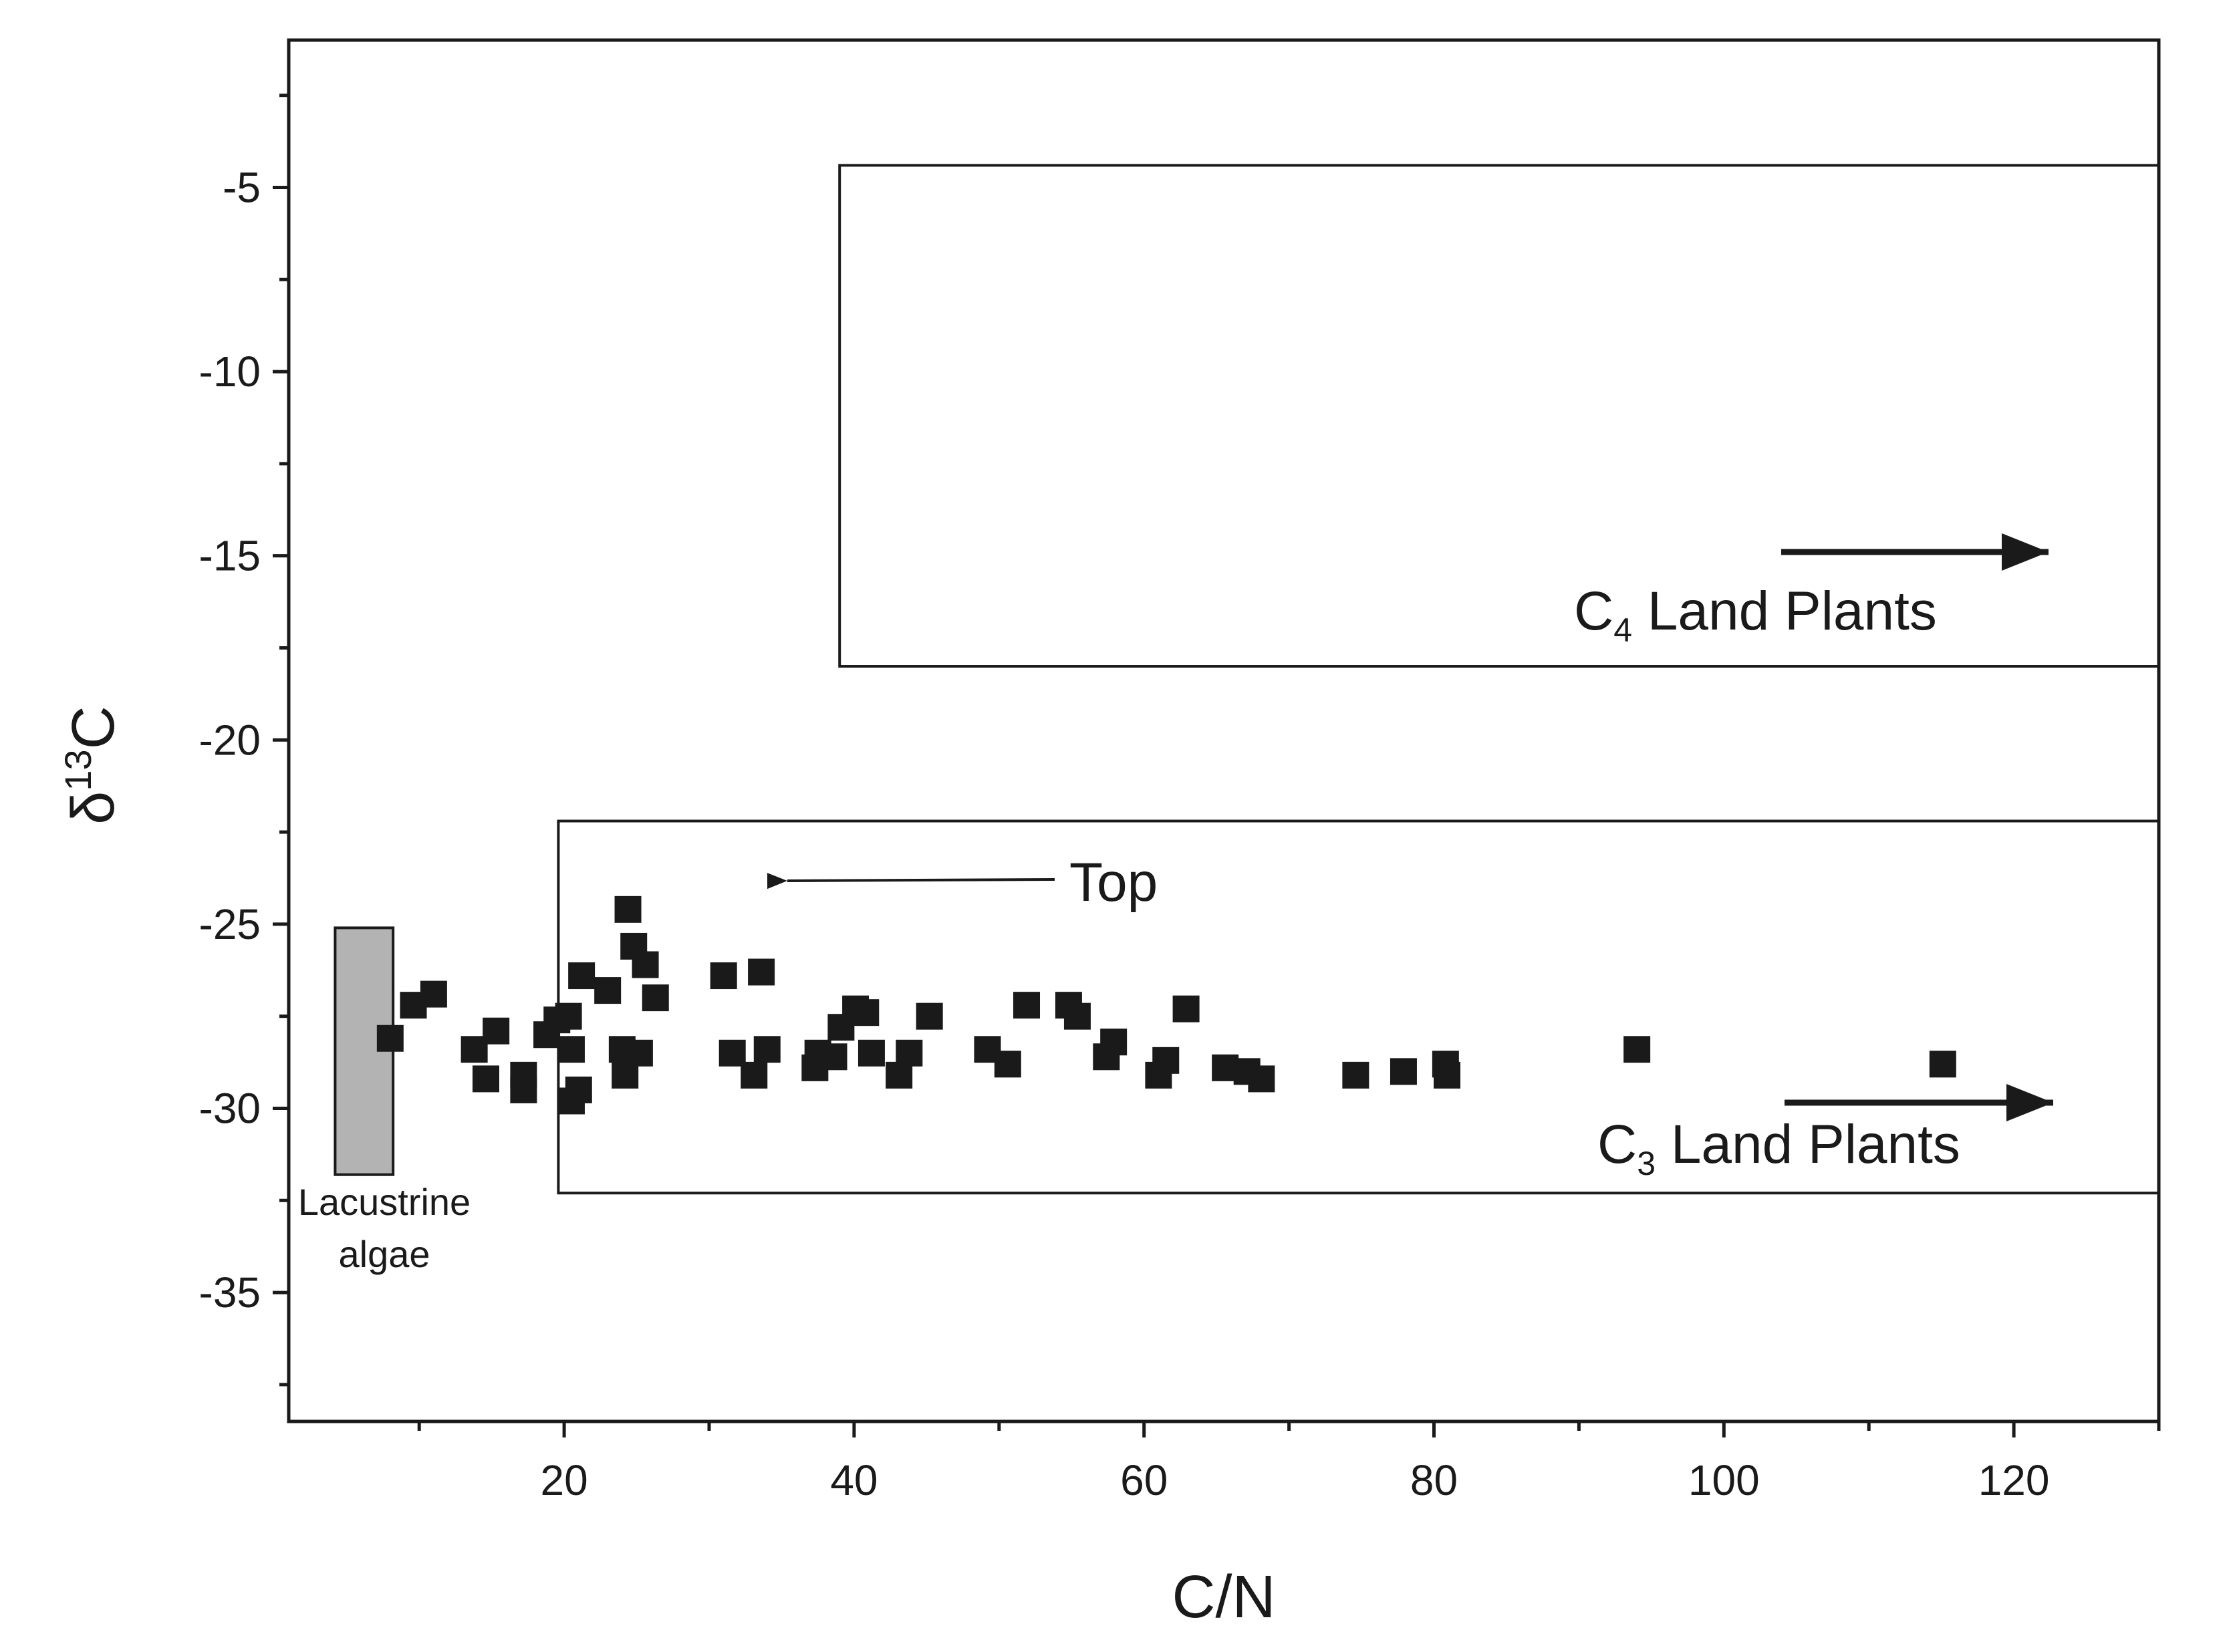  I want to click on x-axis-title: C/N, so click(1224, 1597).